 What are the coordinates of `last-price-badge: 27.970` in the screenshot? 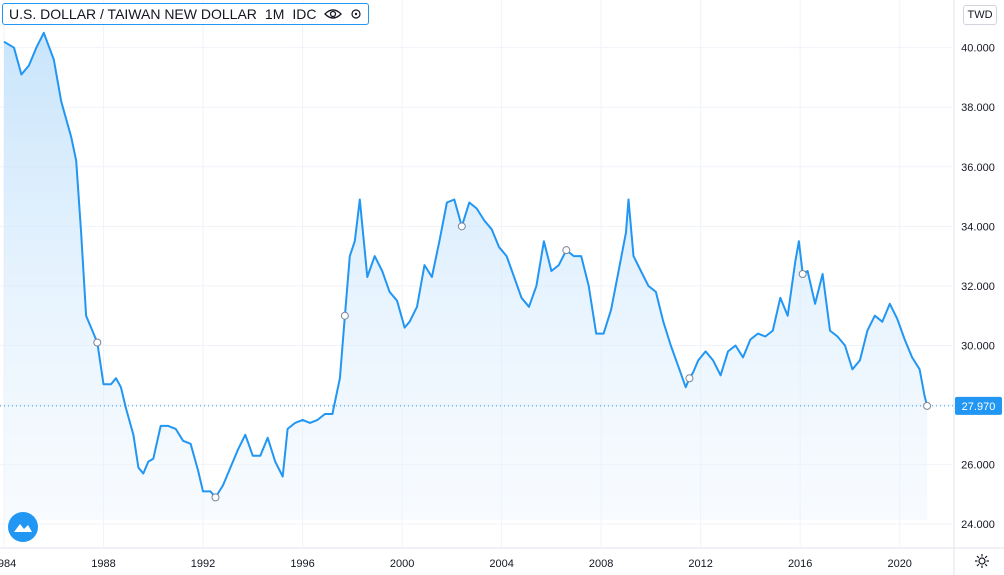 It's located at (978, 405).